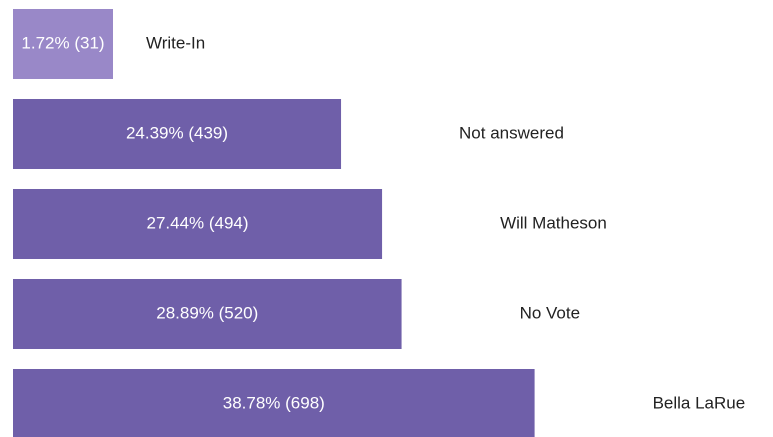  I want to click on category-label: Write-In, so click(175, 42).